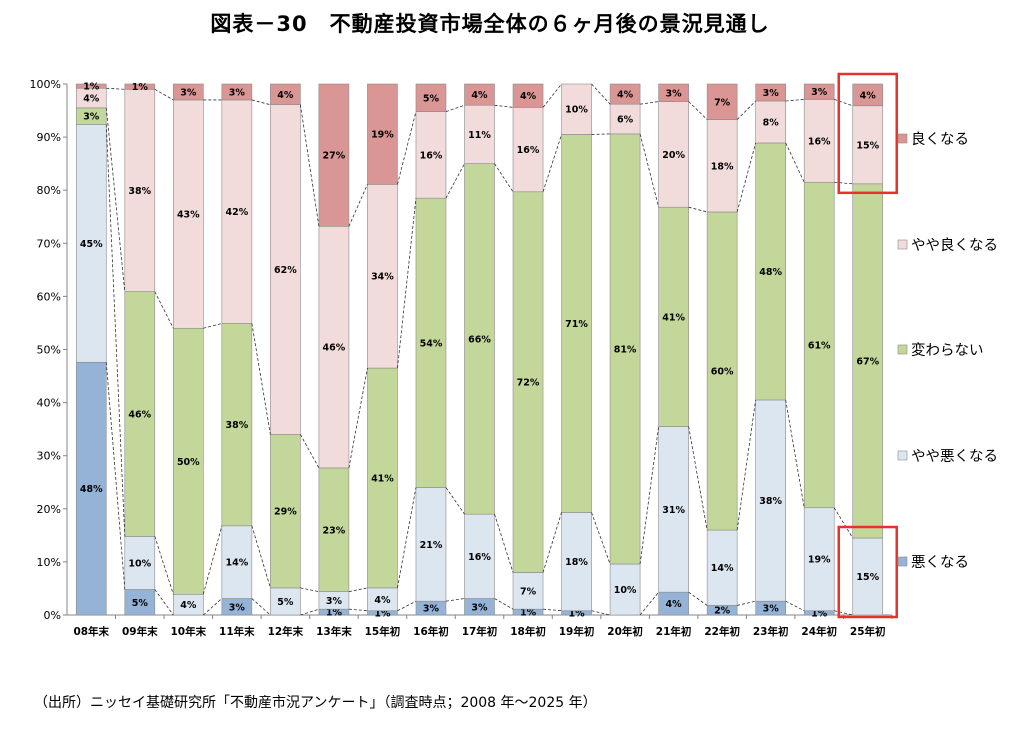 The width and height of the screenshot is (1024, 735). I want to click on data-label: 38%, so click(236, 425).